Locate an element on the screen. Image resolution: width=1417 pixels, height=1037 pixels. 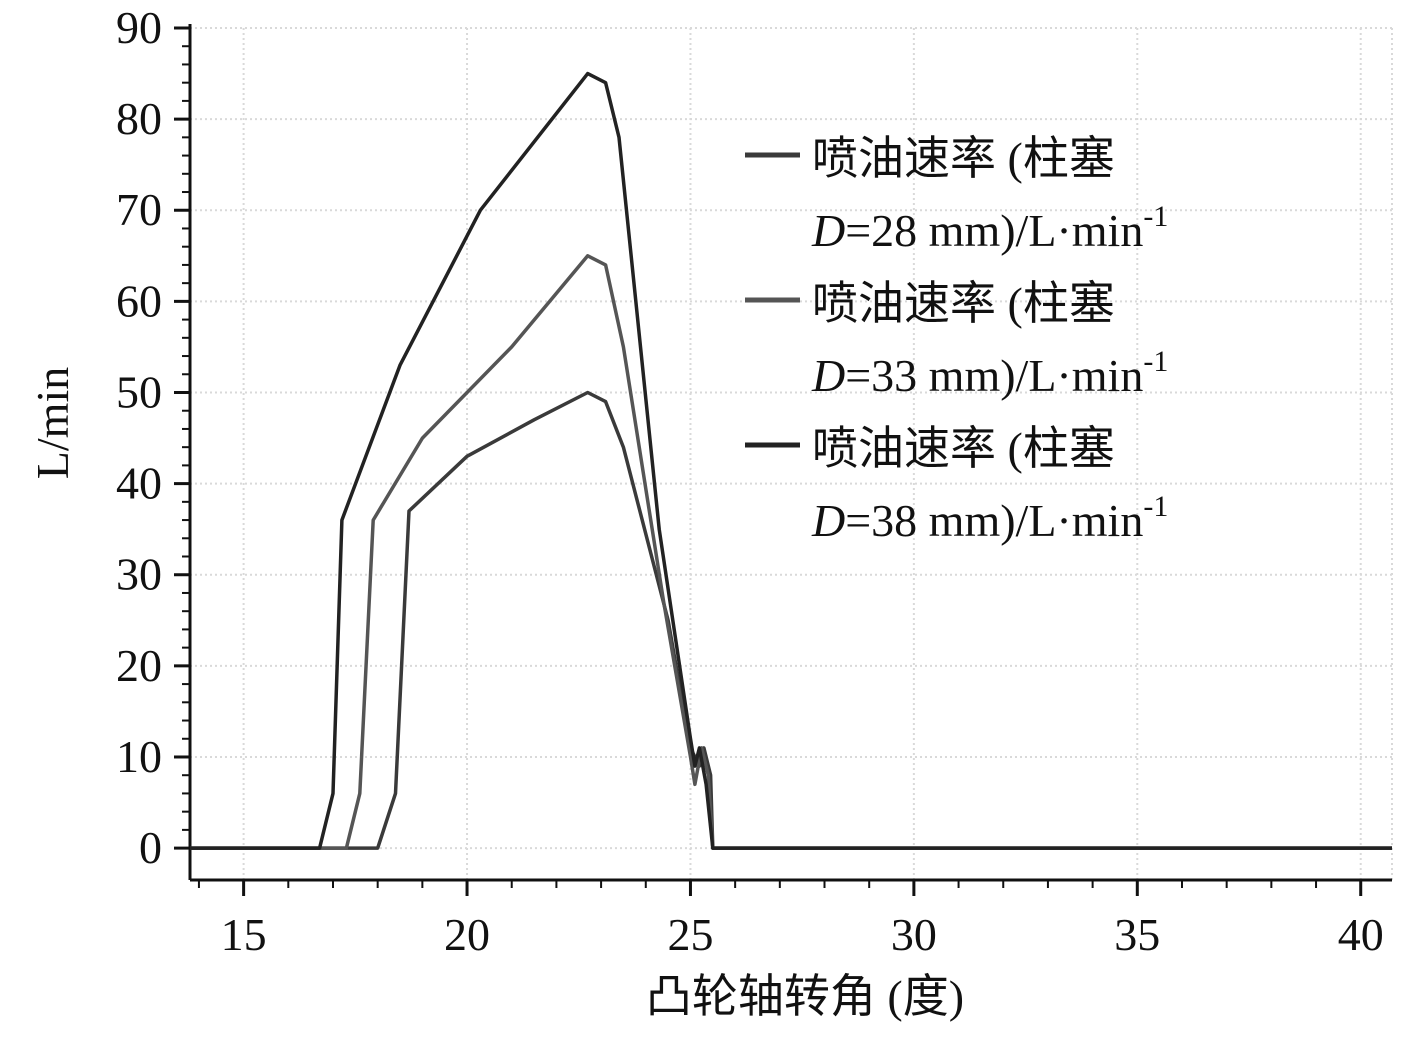
x-tick-label: 35 is located at coordinates (1137, 934).